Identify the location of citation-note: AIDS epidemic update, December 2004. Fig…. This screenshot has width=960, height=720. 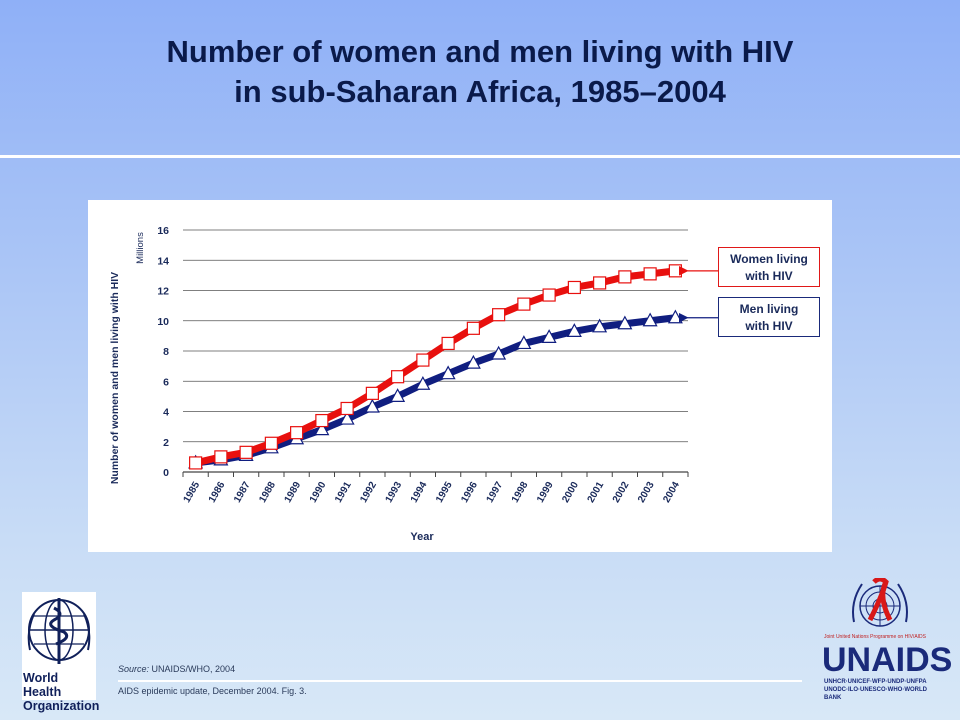
(212, 691).